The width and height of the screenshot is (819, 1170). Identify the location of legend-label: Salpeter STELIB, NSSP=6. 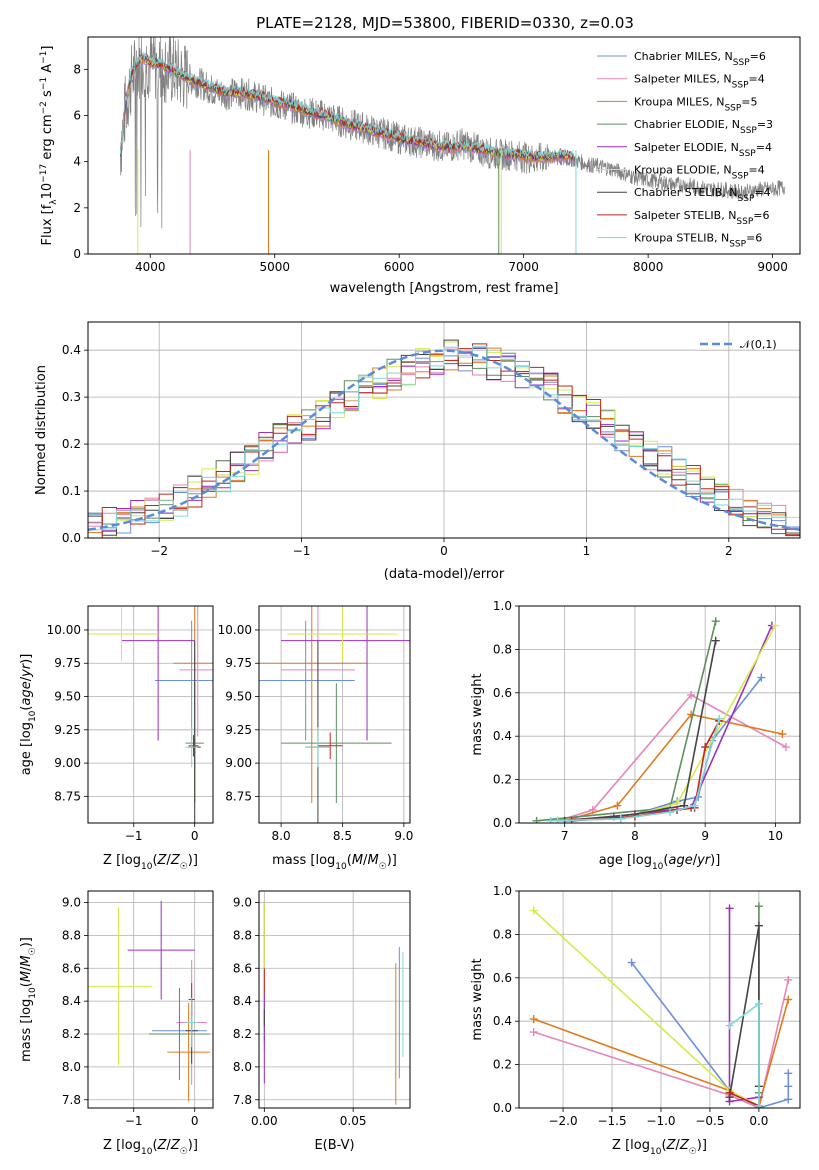
(702, 218).